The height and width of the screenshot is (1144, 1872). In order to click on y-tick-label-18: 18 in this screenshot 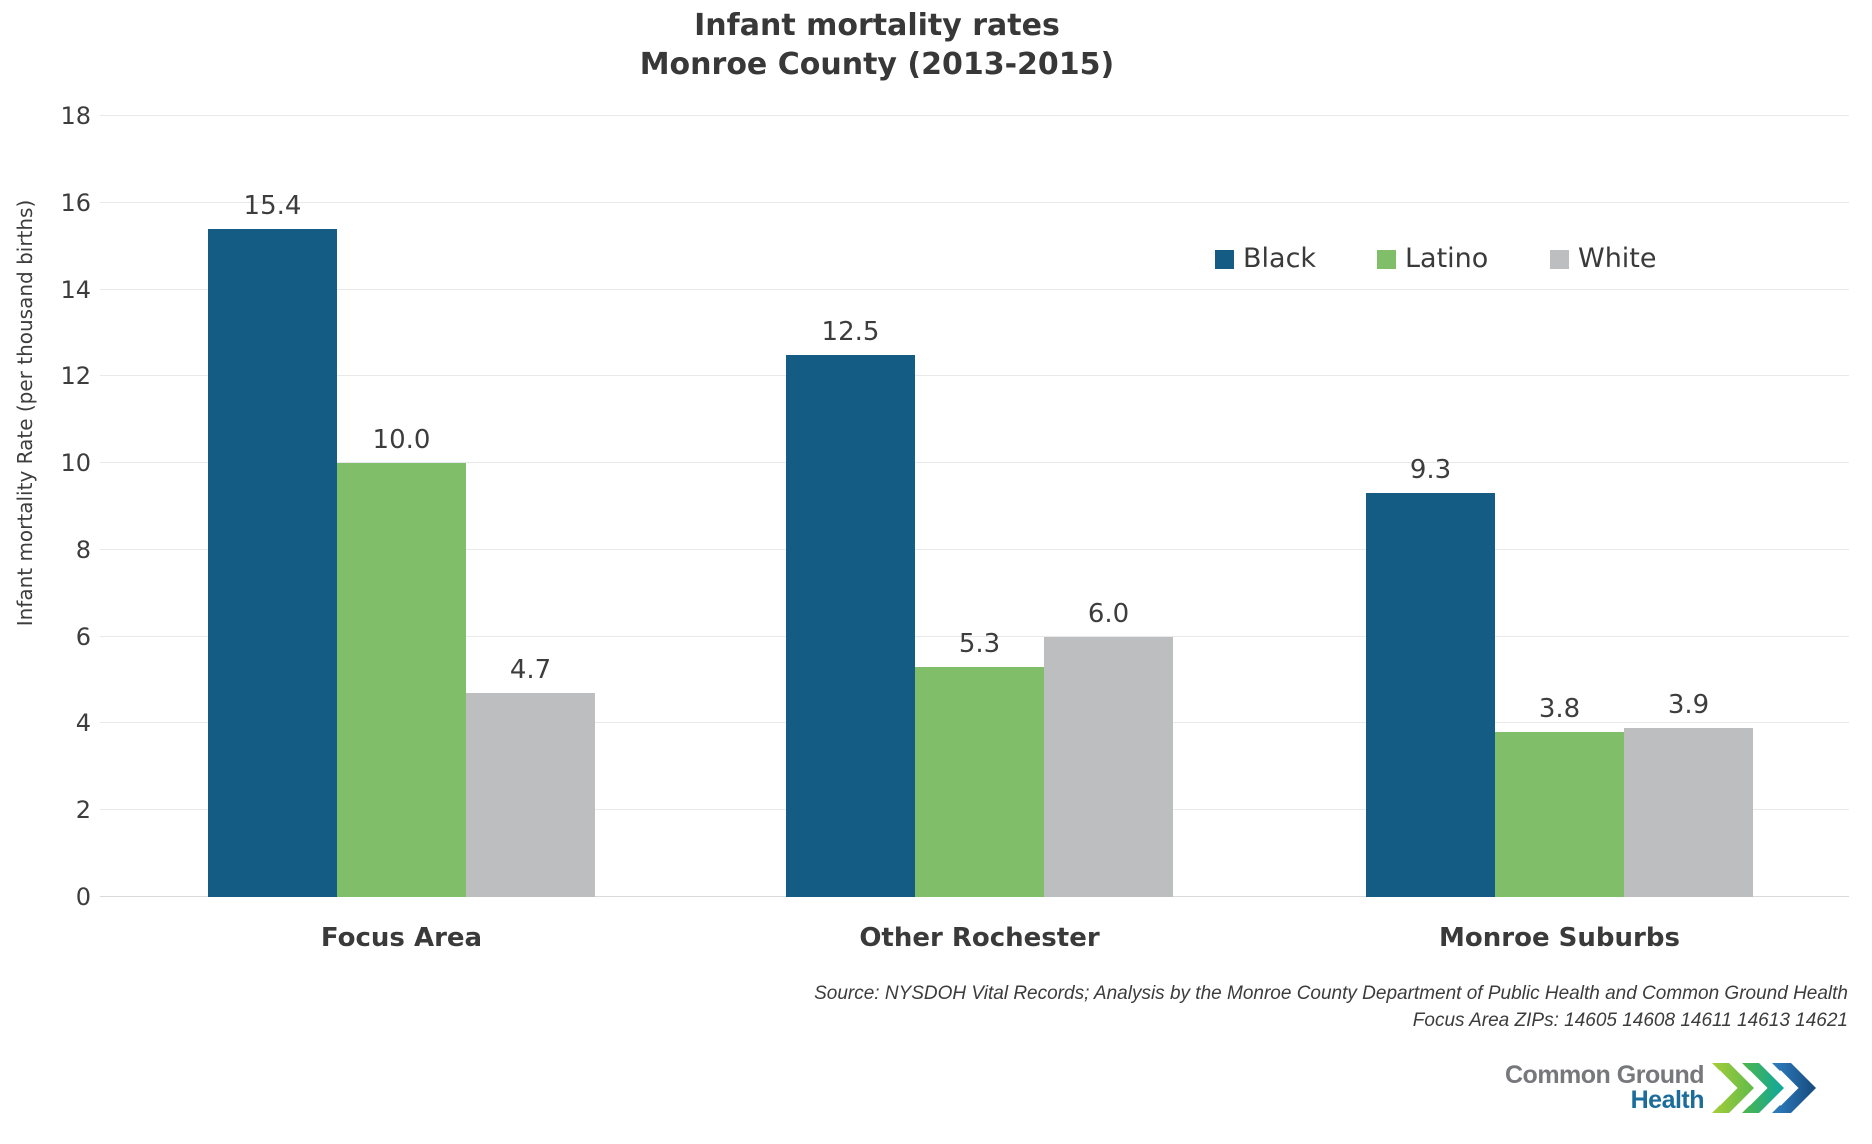, I will do `click(75, 116)`.